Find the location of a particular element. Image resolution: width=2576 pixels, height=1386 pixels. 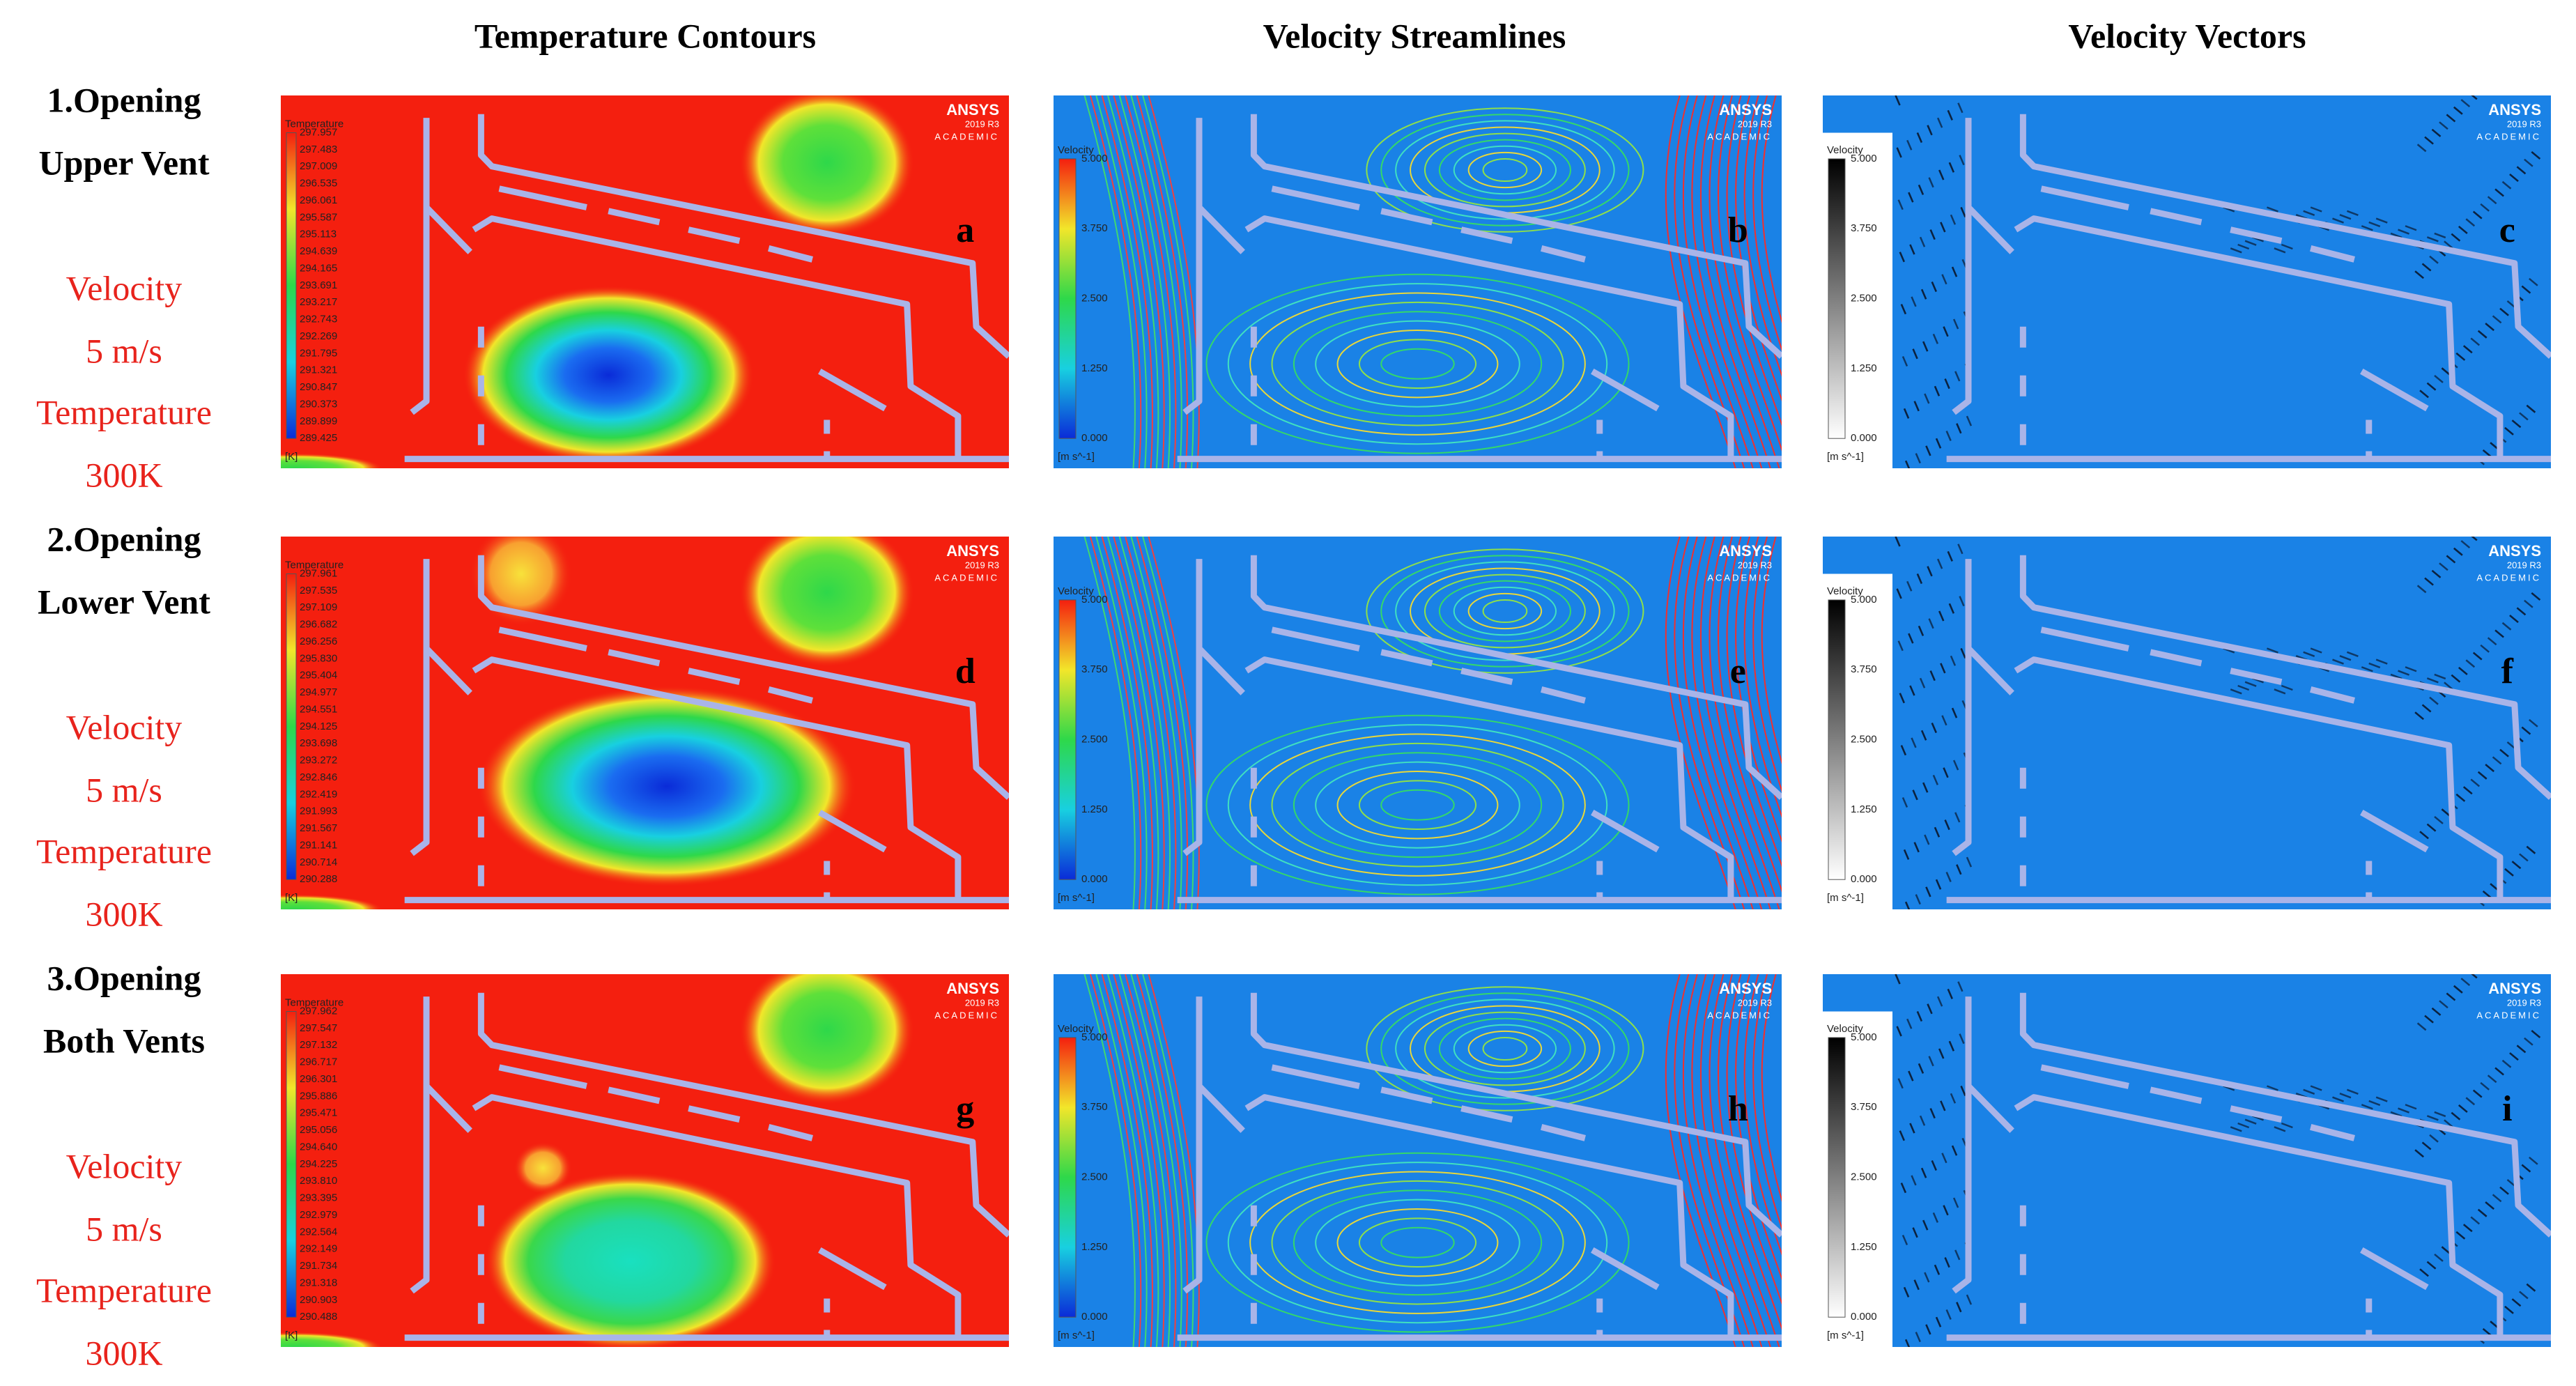

legend-tick-label: 0.000 is located at coordinates (1094, 438).